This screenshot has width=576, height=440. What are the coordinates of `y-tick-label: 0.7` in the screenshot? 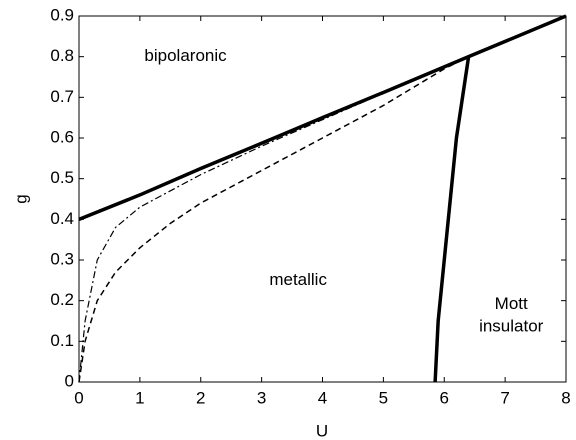 It's located at (62, 96).